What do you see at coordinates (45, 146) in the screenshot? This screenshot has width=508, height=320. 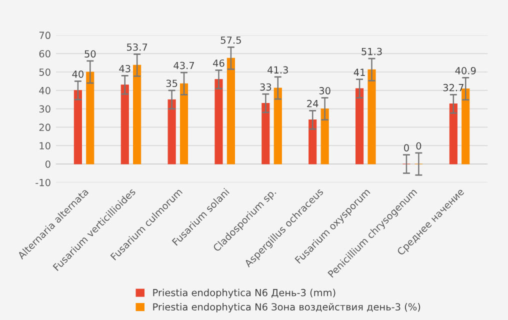 I see `y-tick-label: 10` at bounding box center [45, 146].